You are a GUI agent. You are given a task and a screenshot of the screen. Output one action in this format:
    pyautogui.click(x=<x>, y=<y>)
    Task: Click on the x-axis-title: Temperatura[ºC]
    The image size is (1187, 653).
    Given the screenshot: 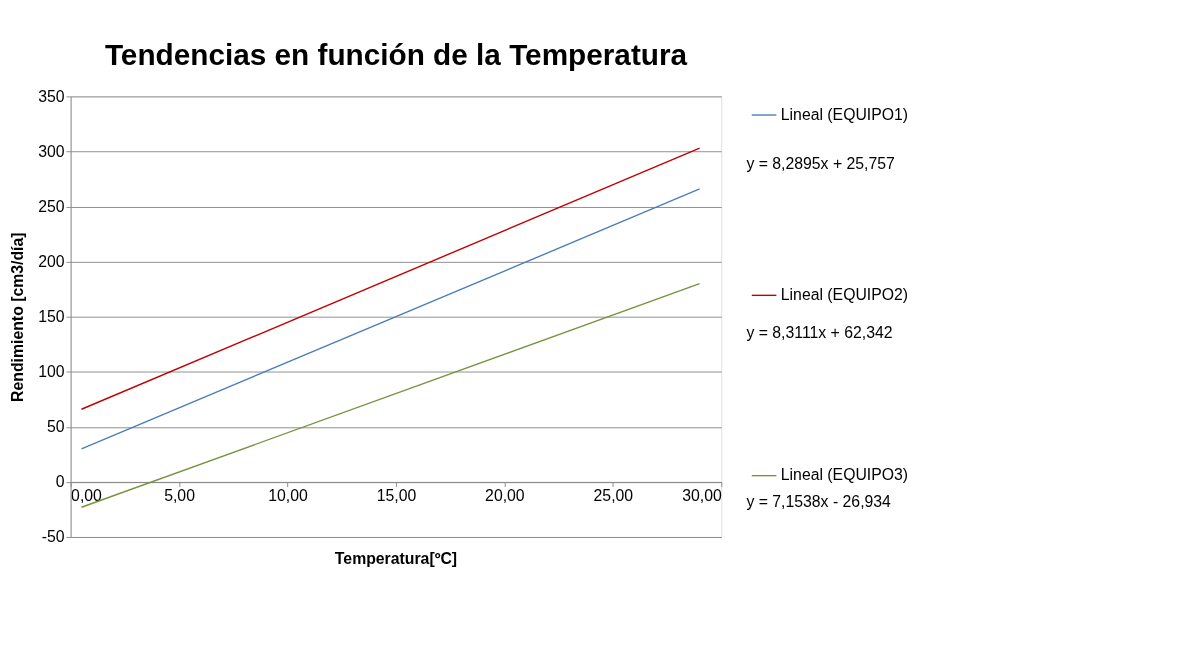 What is the action you would take?
    pyautogui.click(x=396, y=558)
    